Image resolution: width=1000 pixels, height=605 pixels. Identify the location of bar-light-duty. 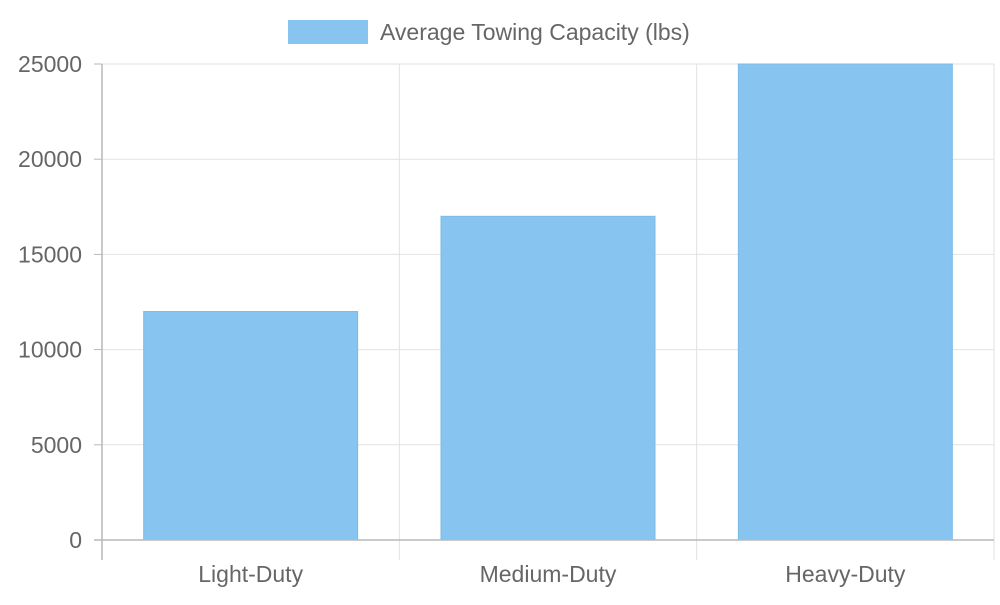
(251, 426).